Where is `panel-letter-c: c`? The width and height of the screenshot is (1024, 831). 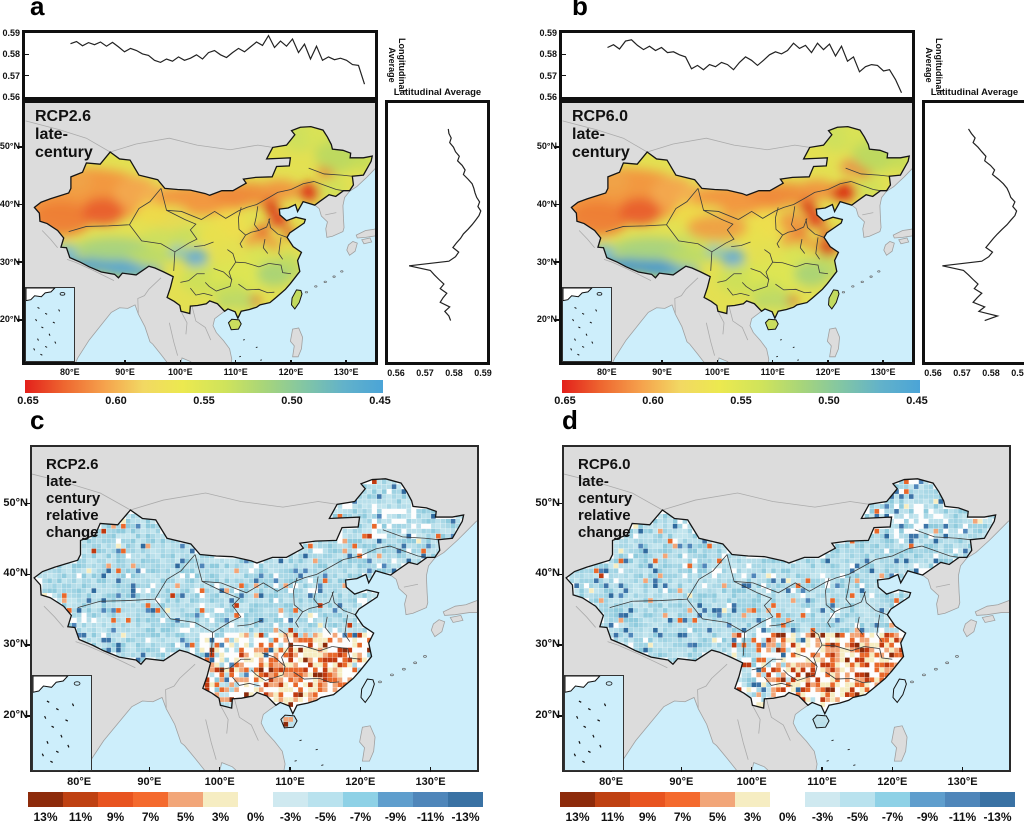 panel-letter-c: c is located at coordinates (37, 420).